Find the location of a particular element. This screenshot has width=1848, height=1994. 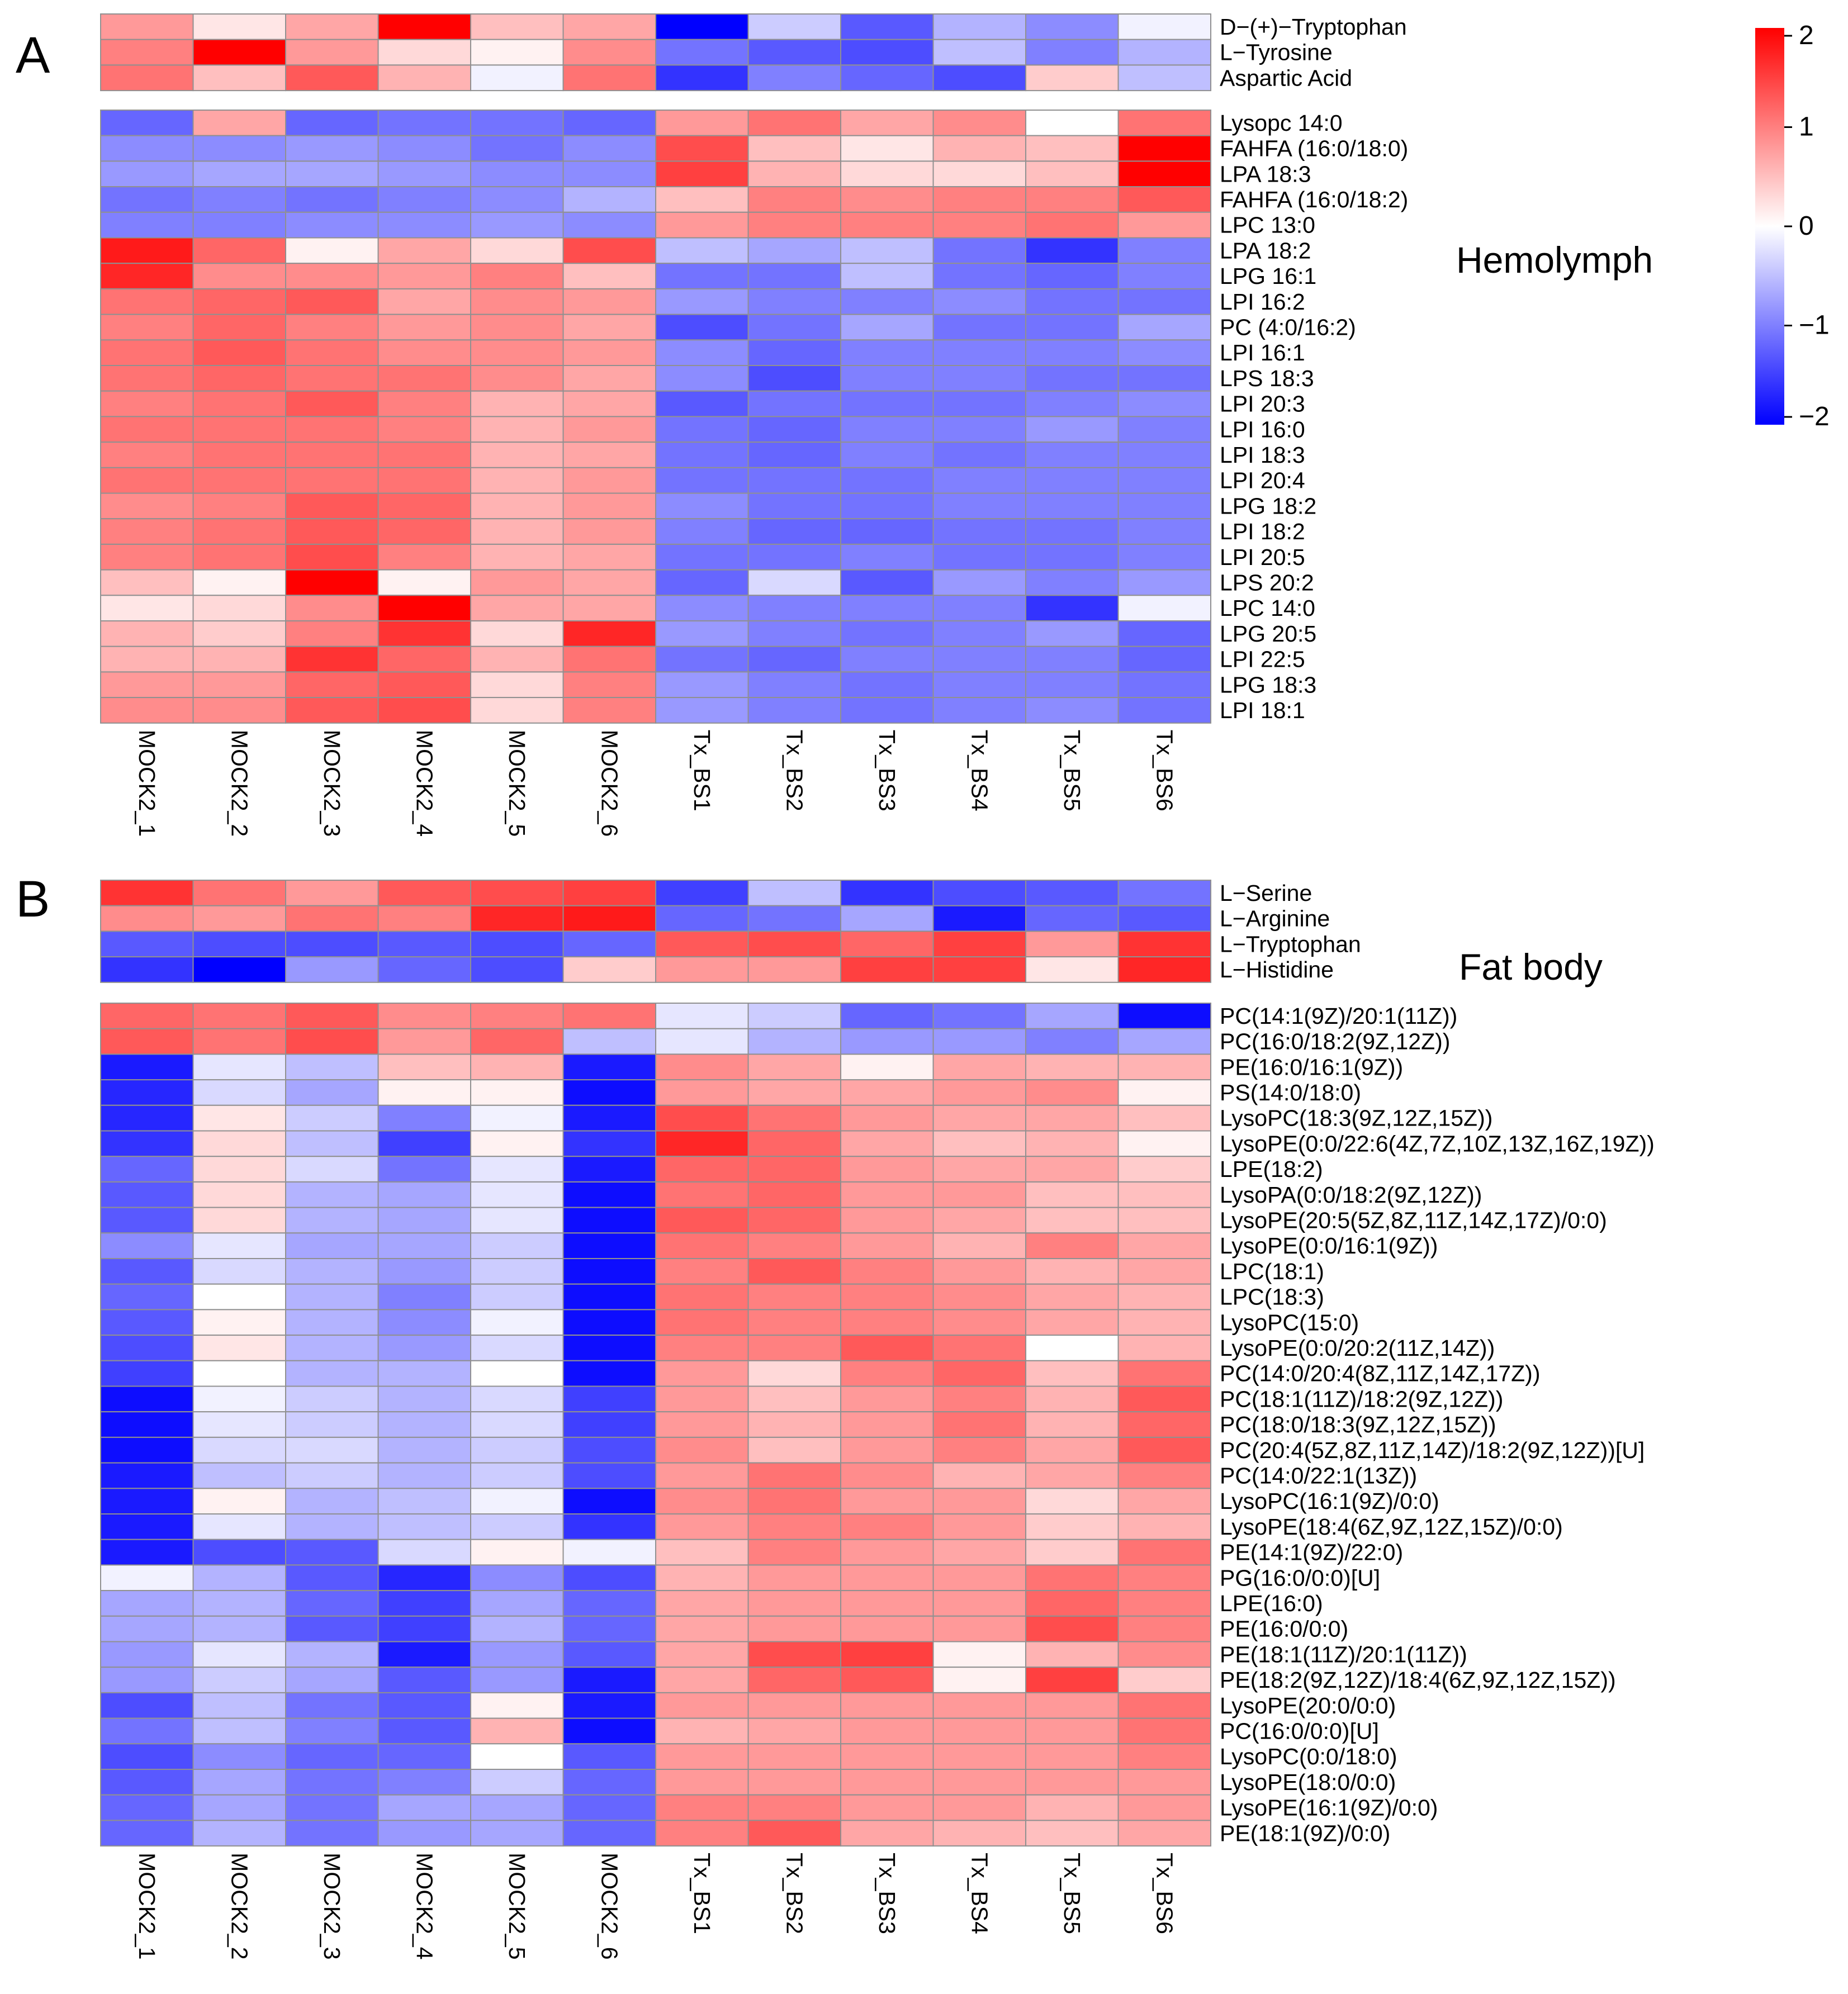

column-label: MOCK2_1 is located at coordinates (147, 1906).